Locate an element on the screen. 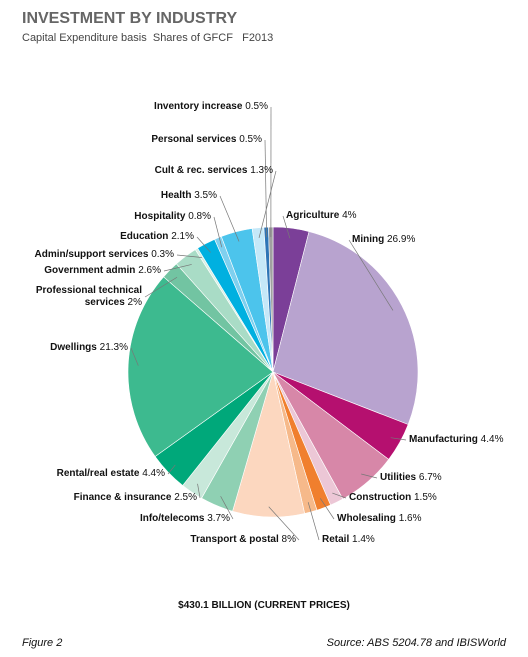 The width and height of the screenshot is (528, 657). value-label: 2.1% is located at coordinates (182, 236).